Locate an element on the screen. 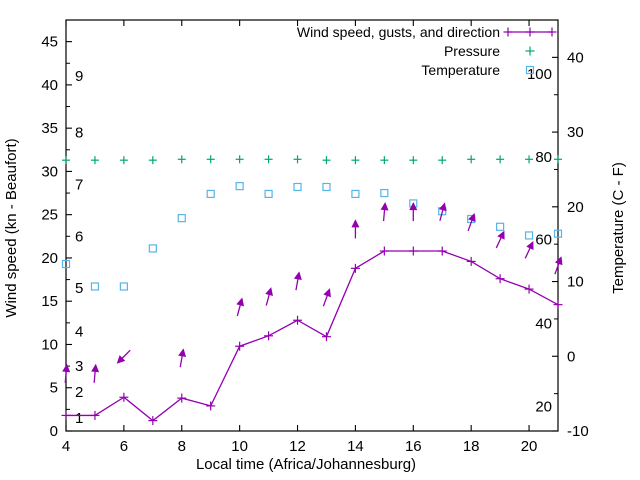  y-tick-label: 40 is located at coordinates (49, 85).